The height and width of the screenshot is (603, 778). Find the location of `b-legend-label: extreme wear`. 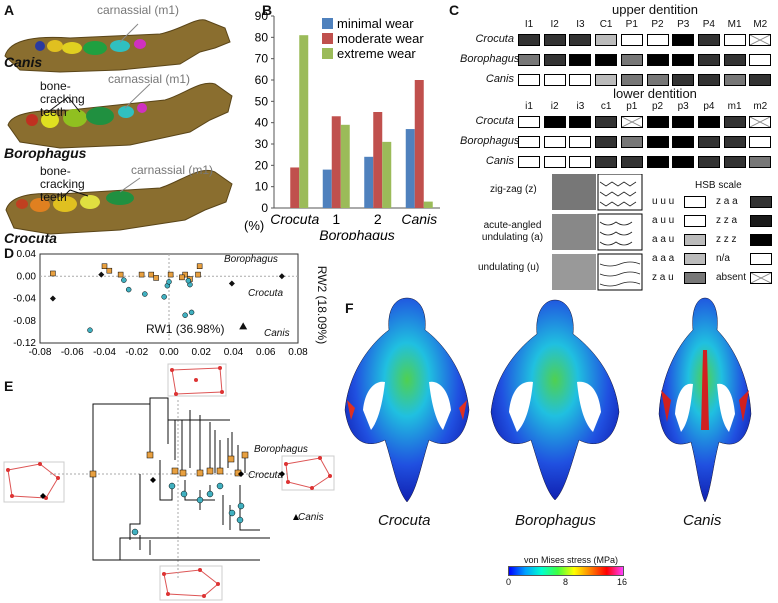

b-legend-label: extreme wear is located at coordinates (376, 53).